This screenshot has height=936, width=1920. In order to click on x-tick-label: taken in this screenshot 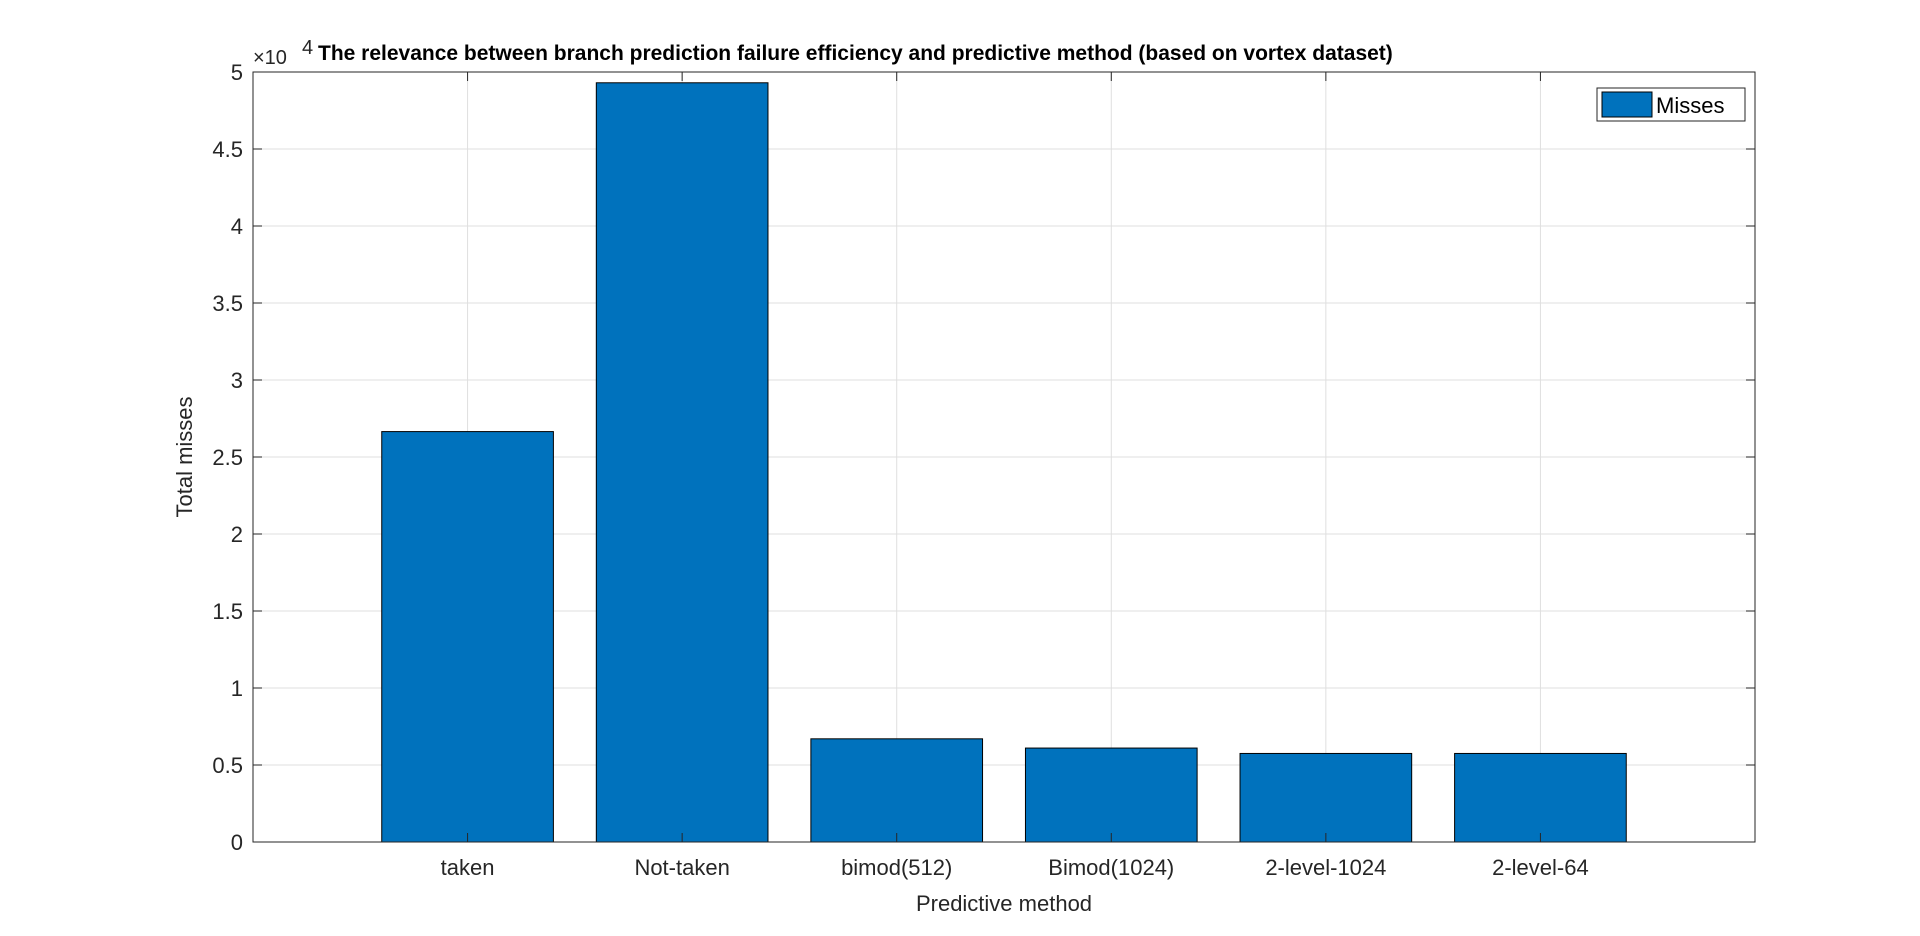, I will do `click(468, 867)`.